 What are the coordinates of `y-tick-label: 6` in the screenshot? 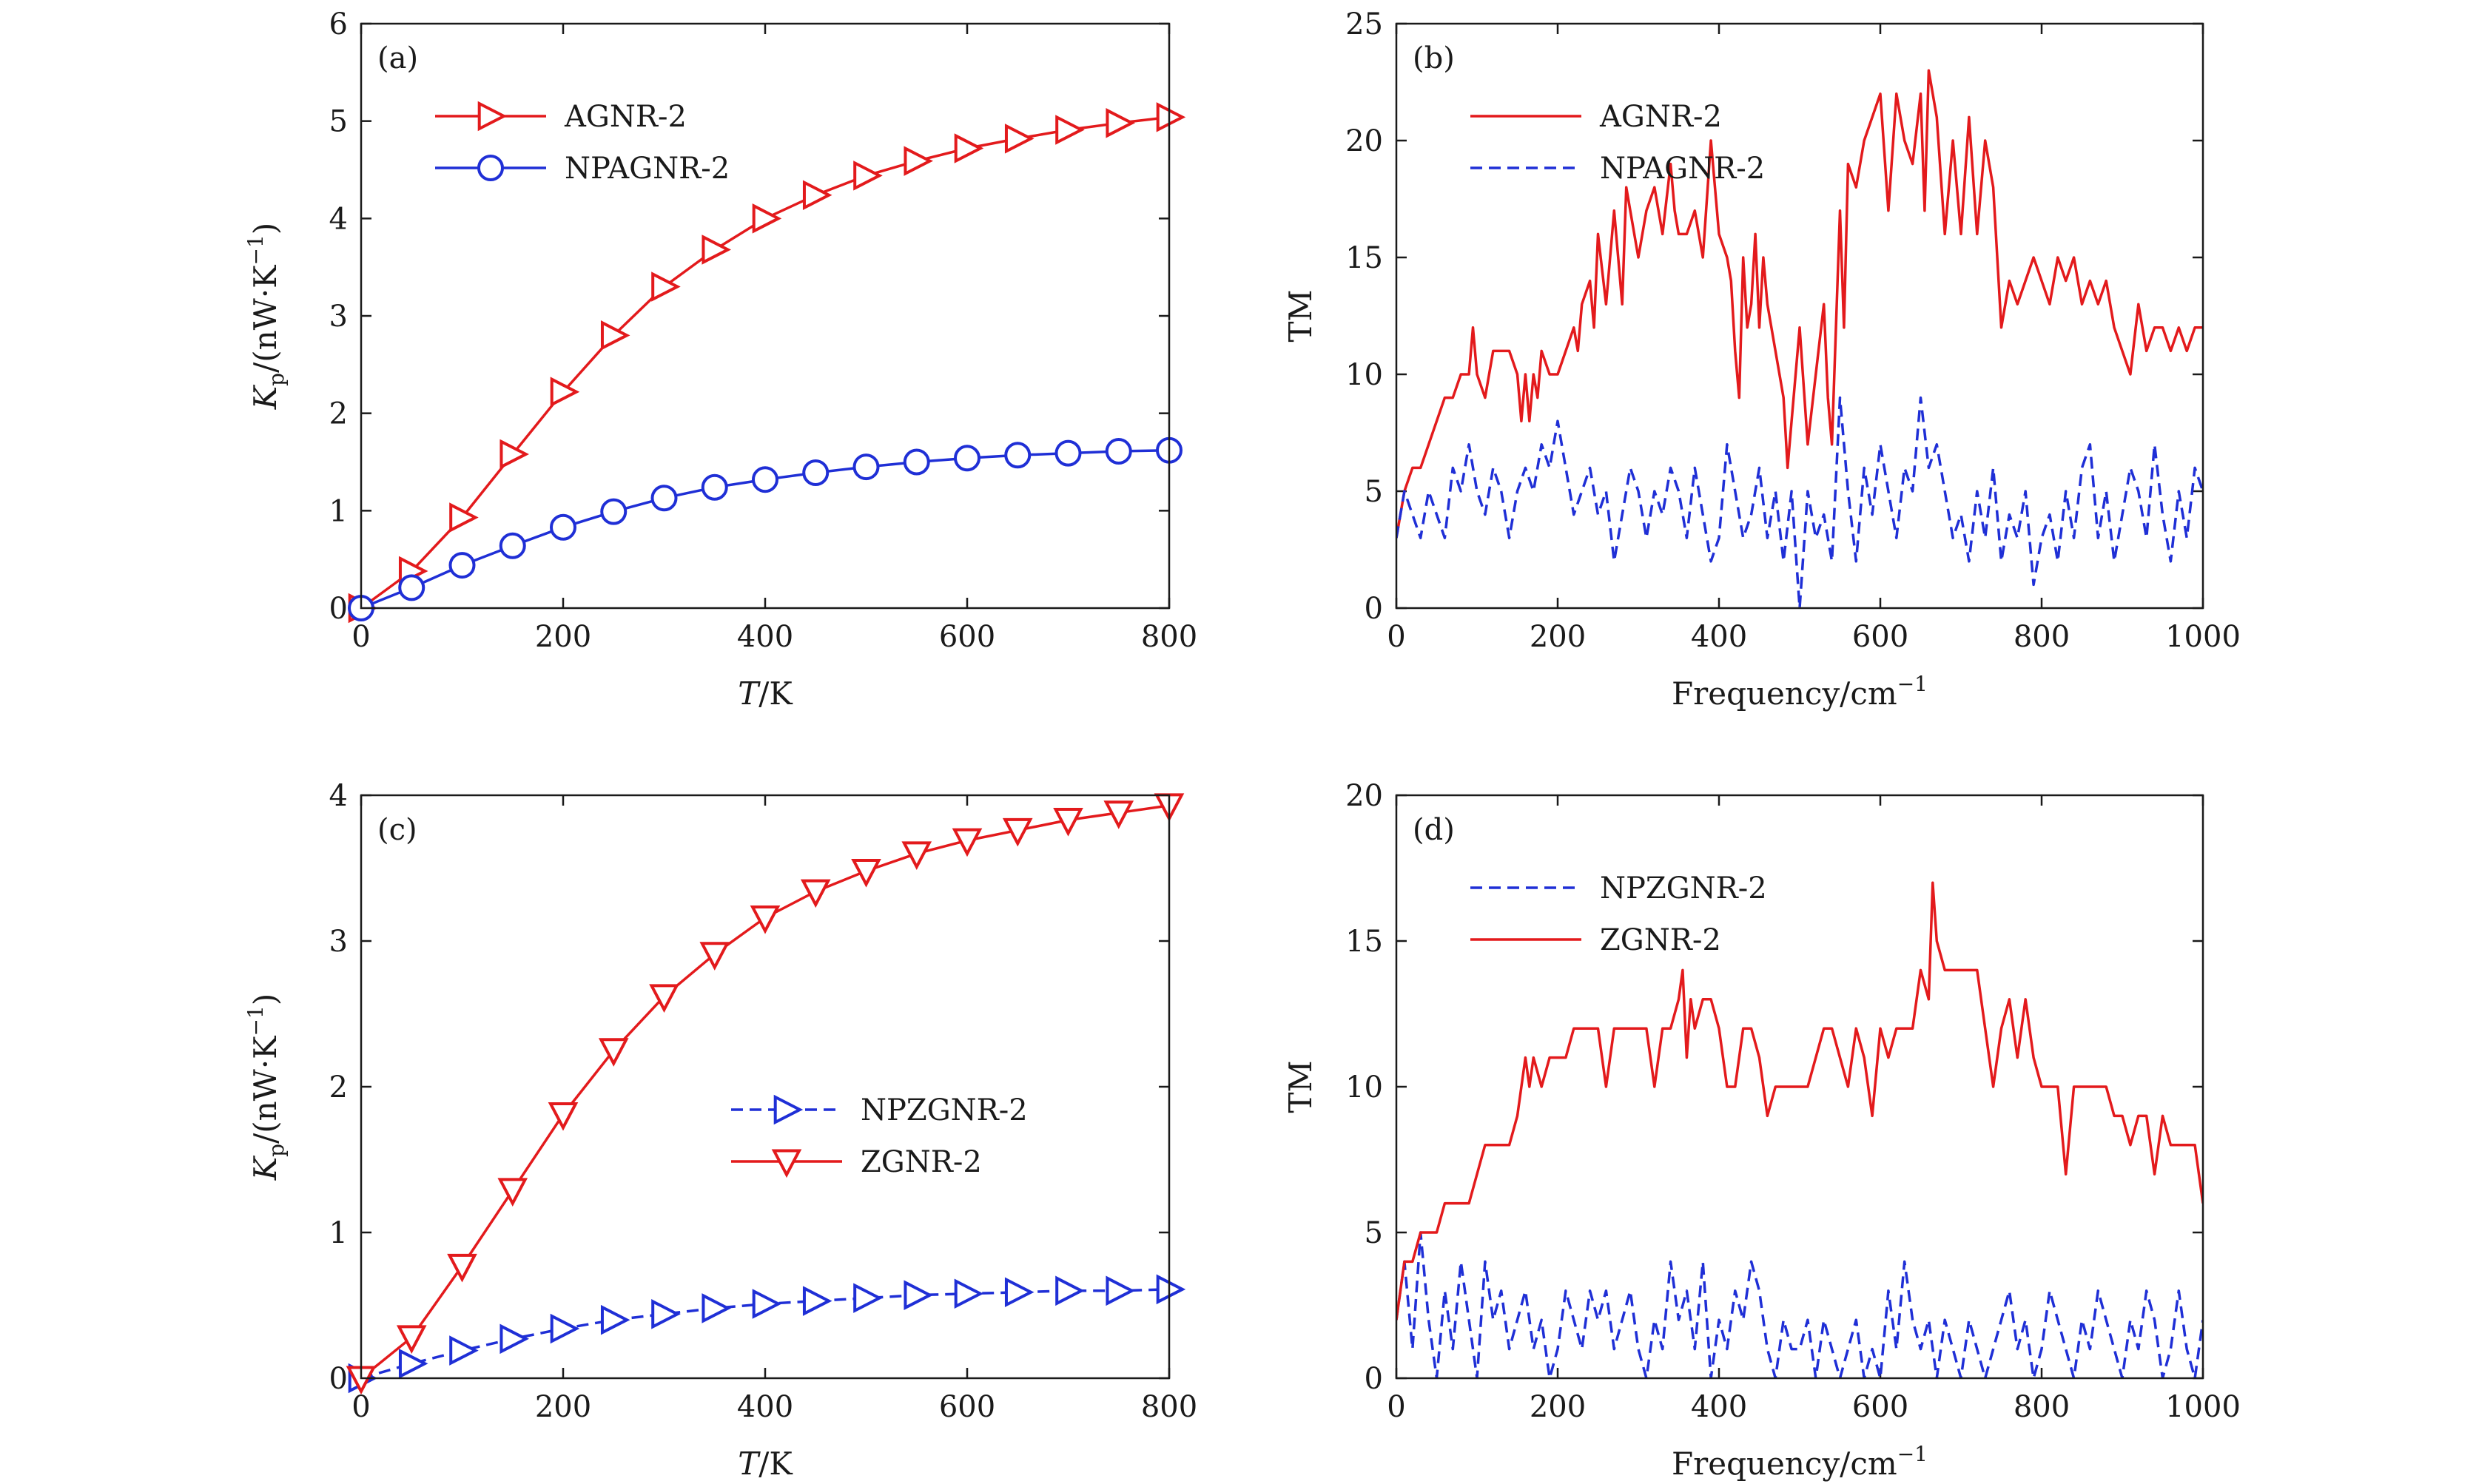 It's located at (338, 24).